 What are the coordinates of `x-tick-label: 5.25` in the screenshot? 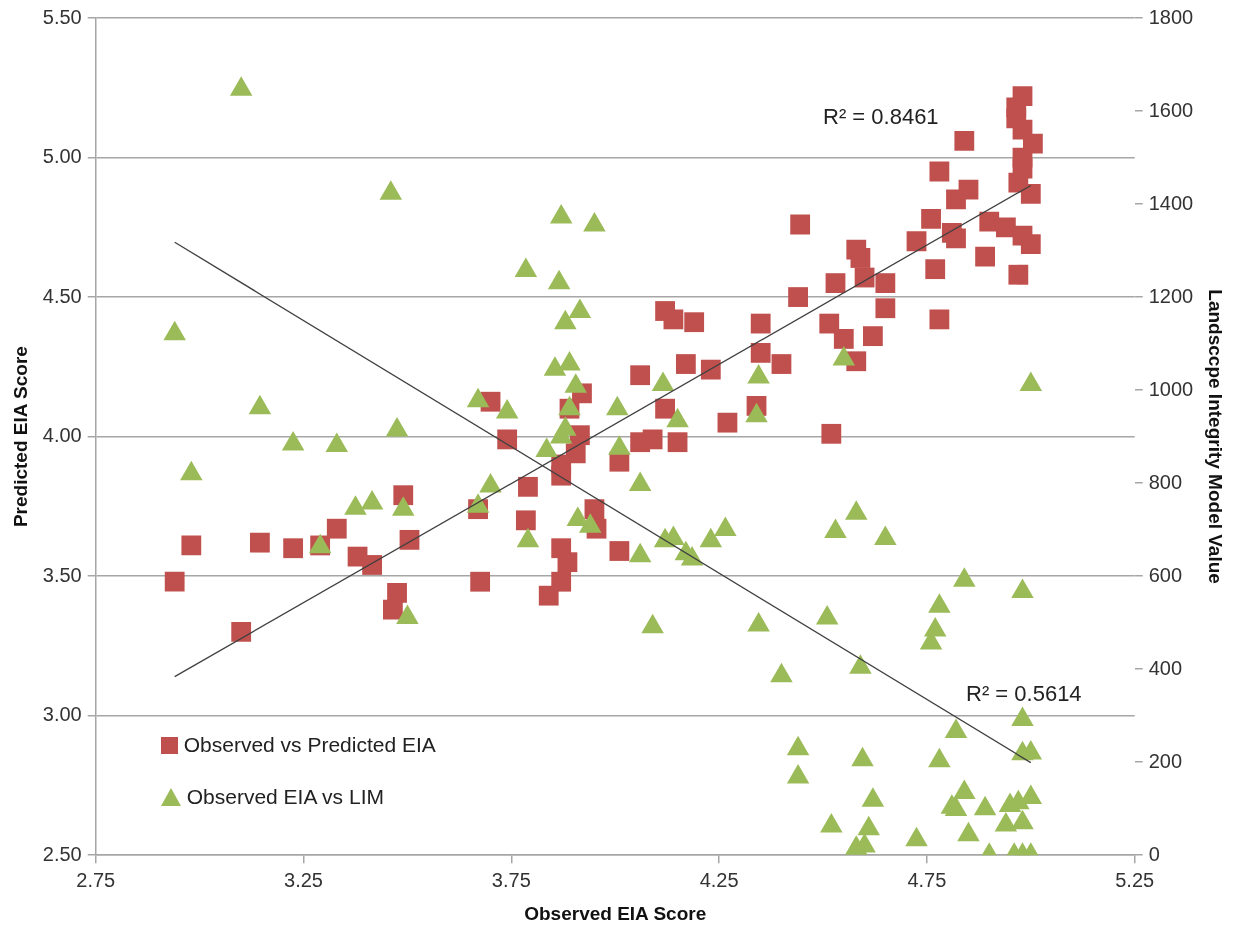 It's located at (1135, 879).